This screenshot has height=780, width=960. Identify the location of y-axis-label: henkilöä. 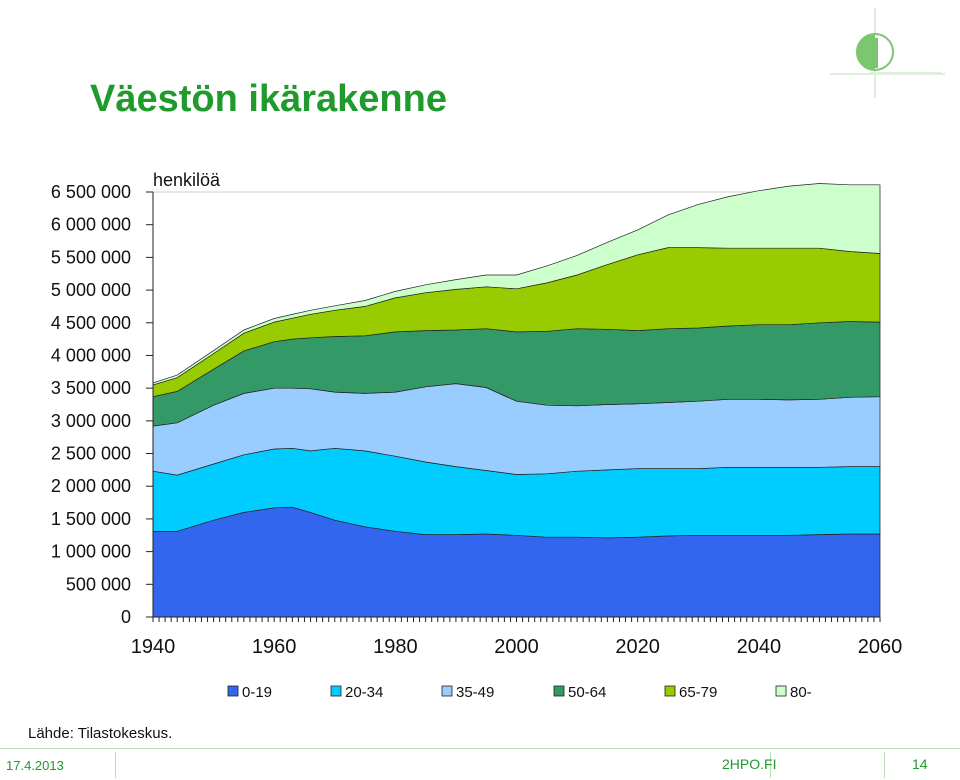
(187, 180).